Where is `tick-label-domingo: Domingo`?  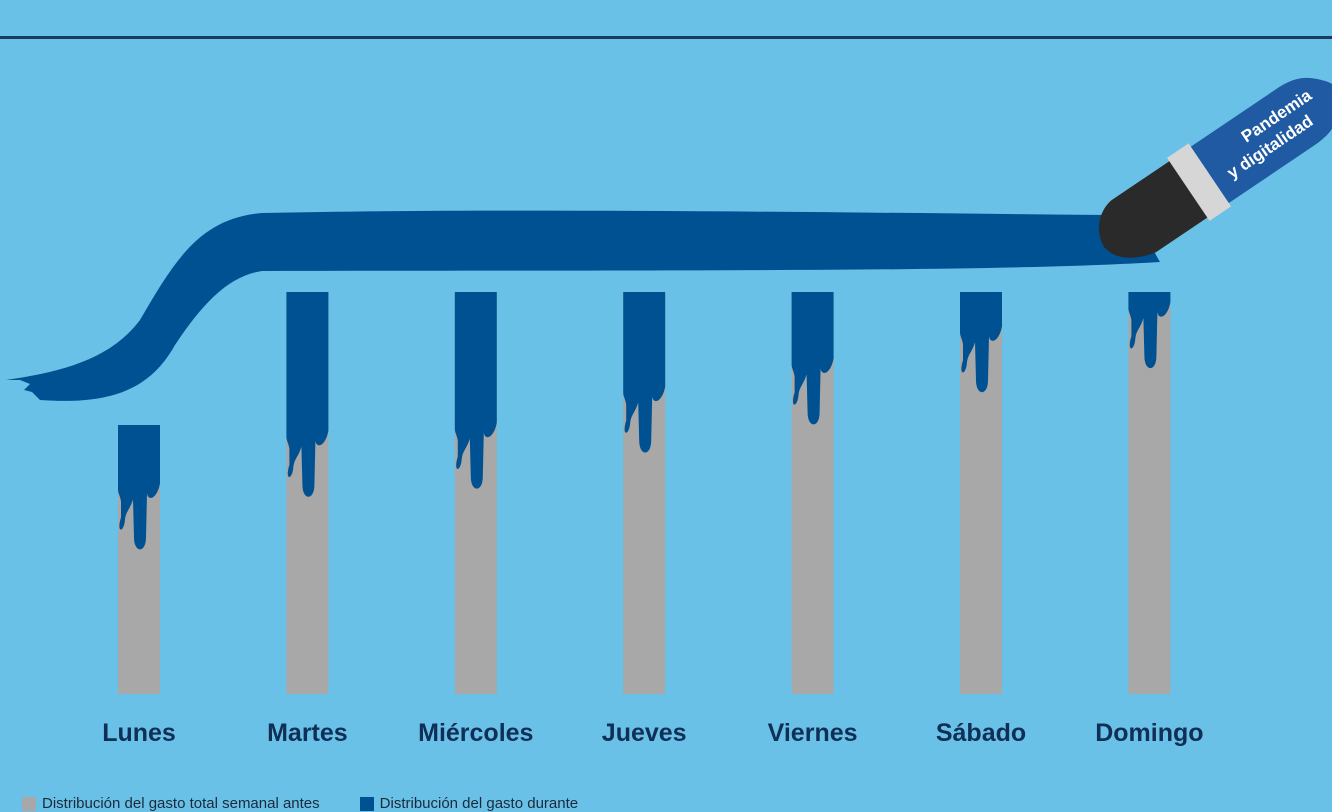 tick-label-domingo: Domingo is located at coordinates (1149, 733).